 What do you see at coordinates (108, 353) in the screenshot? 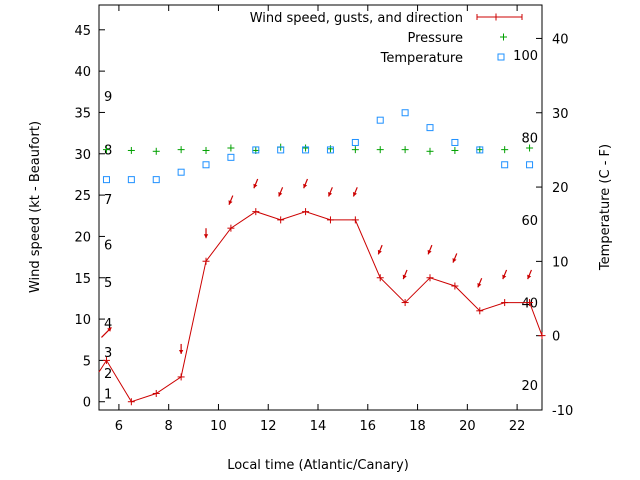
I see `beaufort-label: 3` at bounding box center [108, 353].